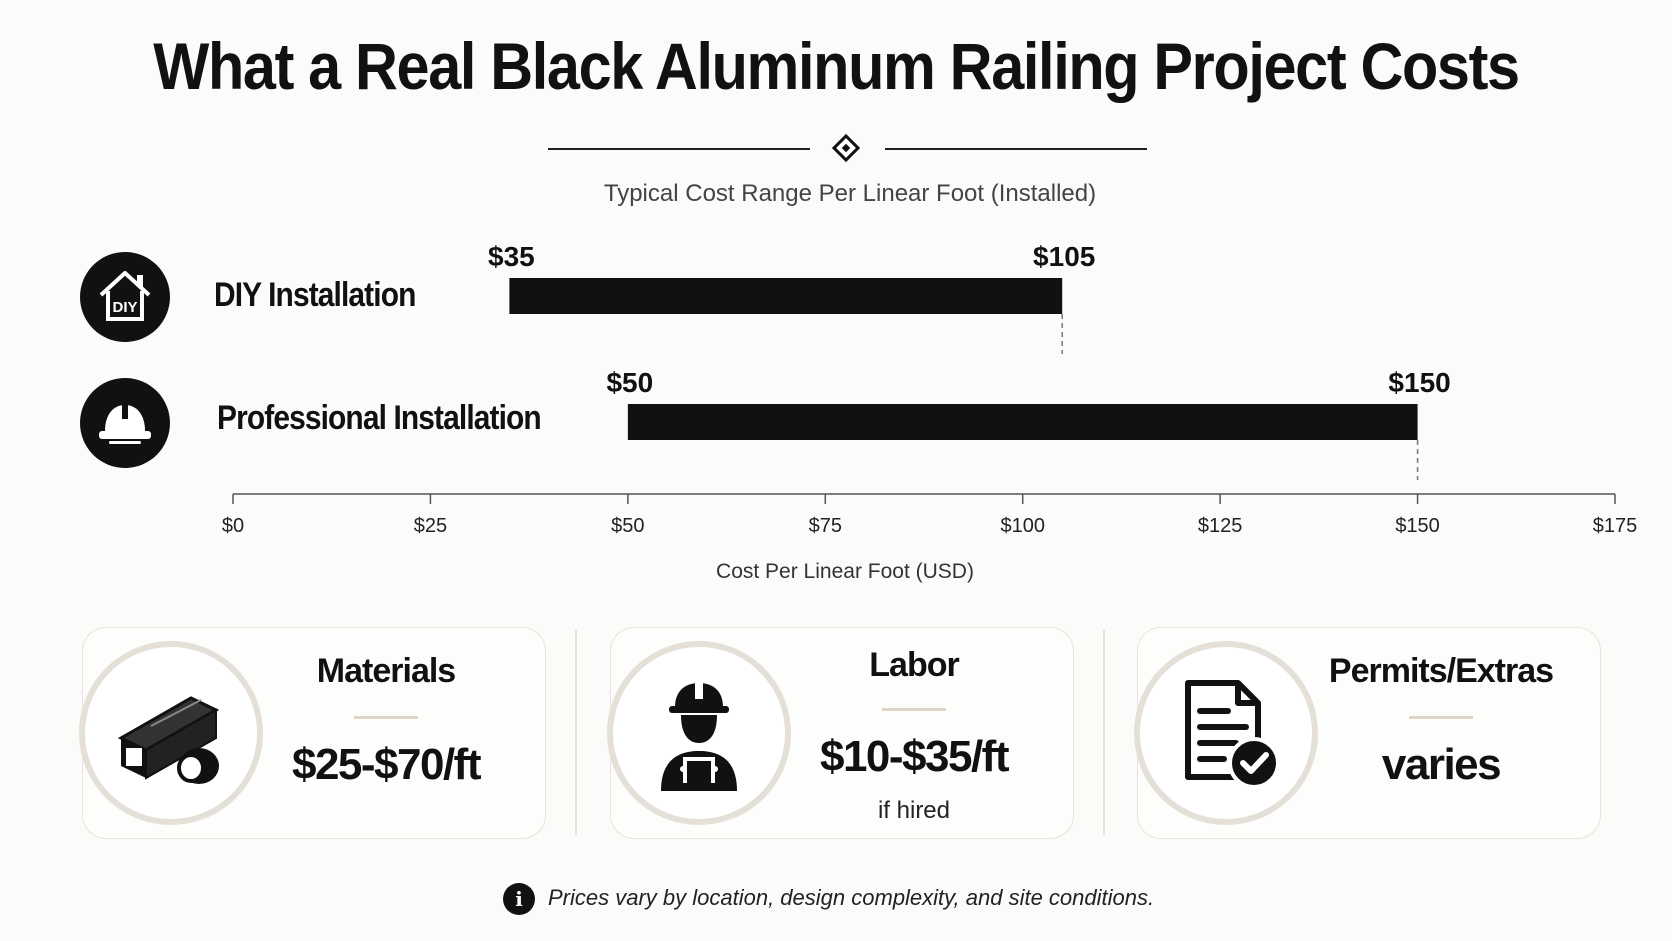  Describe the element at coordinates (914, 665) in the screenshot. I see `labor-title: Labor` at that location.